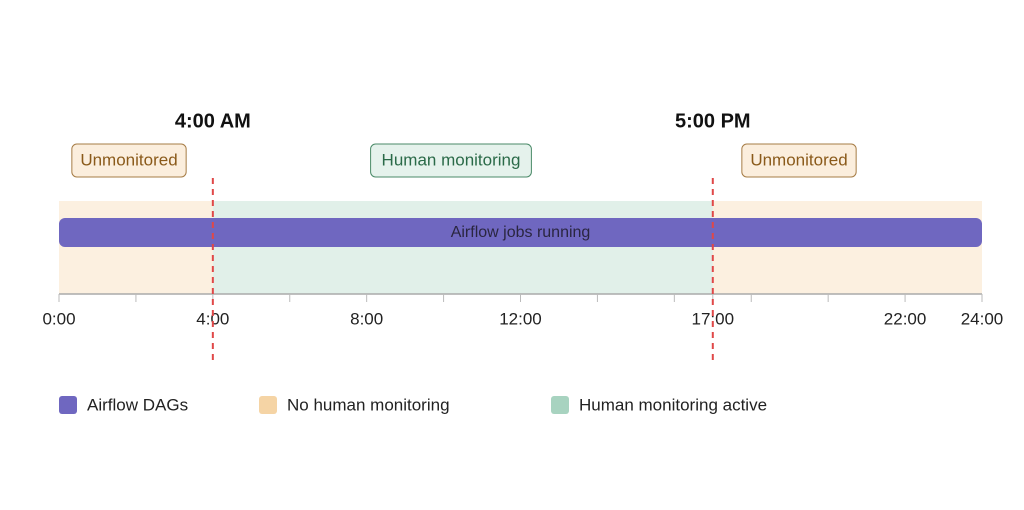  Describe the element at coordinates (137, 404) in the screenshot. I see `legend-label: Airflow DAGs` at that location.